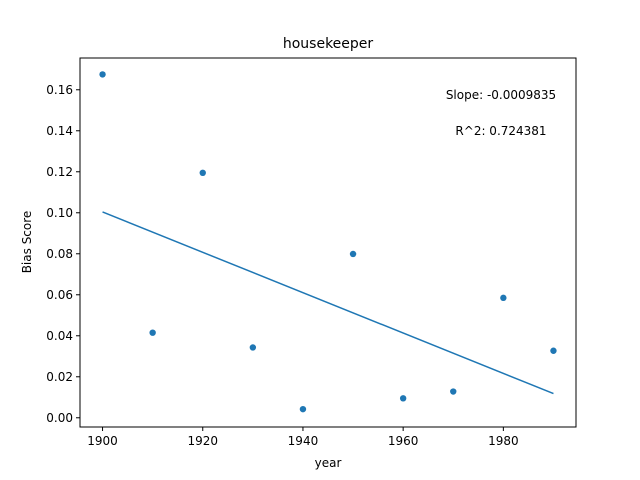  Describe the element at coordinates (501, 95) in the screenshot. I see `slope-annotation: Slope: -0.0009835` at that location.